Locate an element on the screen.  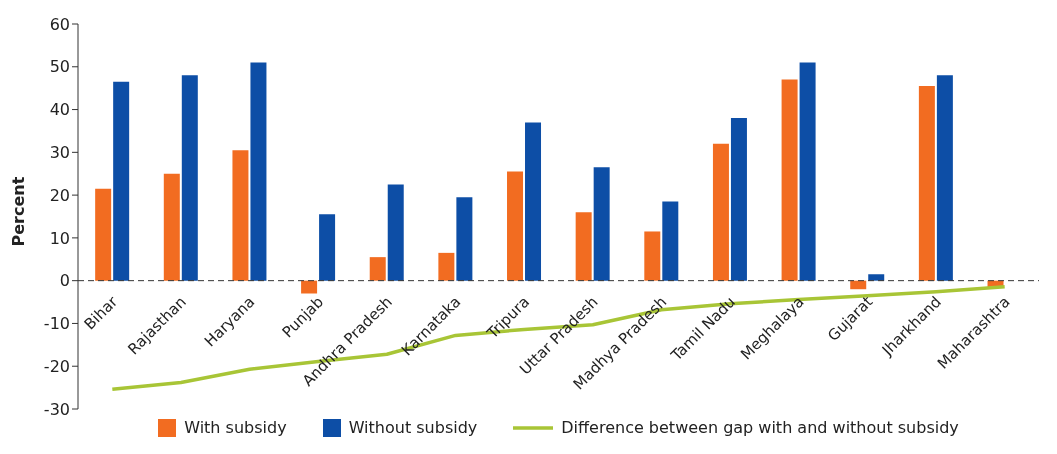
y-tick-label: -20 is located at coordinates (56, 366).